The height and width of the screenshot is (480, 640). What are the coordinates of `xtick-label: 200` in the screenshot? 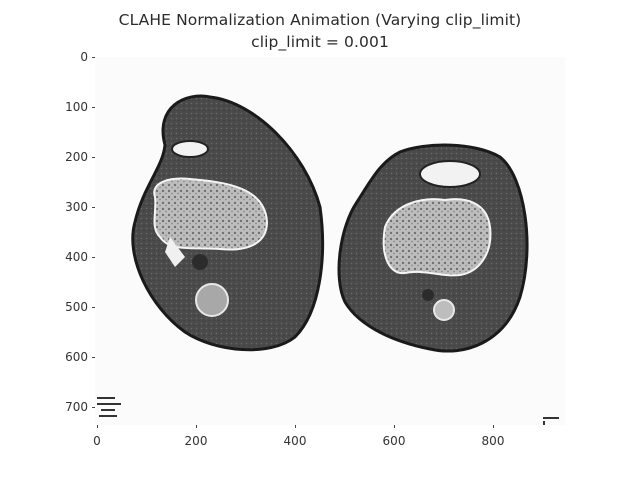 It's located at (196, 441).